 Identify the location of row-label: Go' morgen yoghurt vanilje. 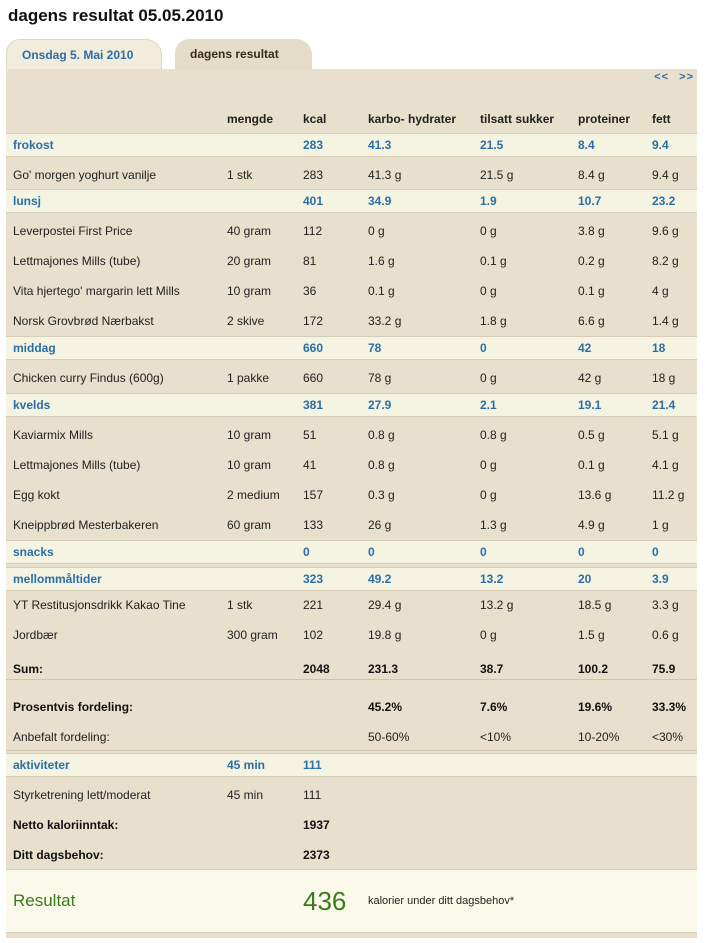
(85, 175).